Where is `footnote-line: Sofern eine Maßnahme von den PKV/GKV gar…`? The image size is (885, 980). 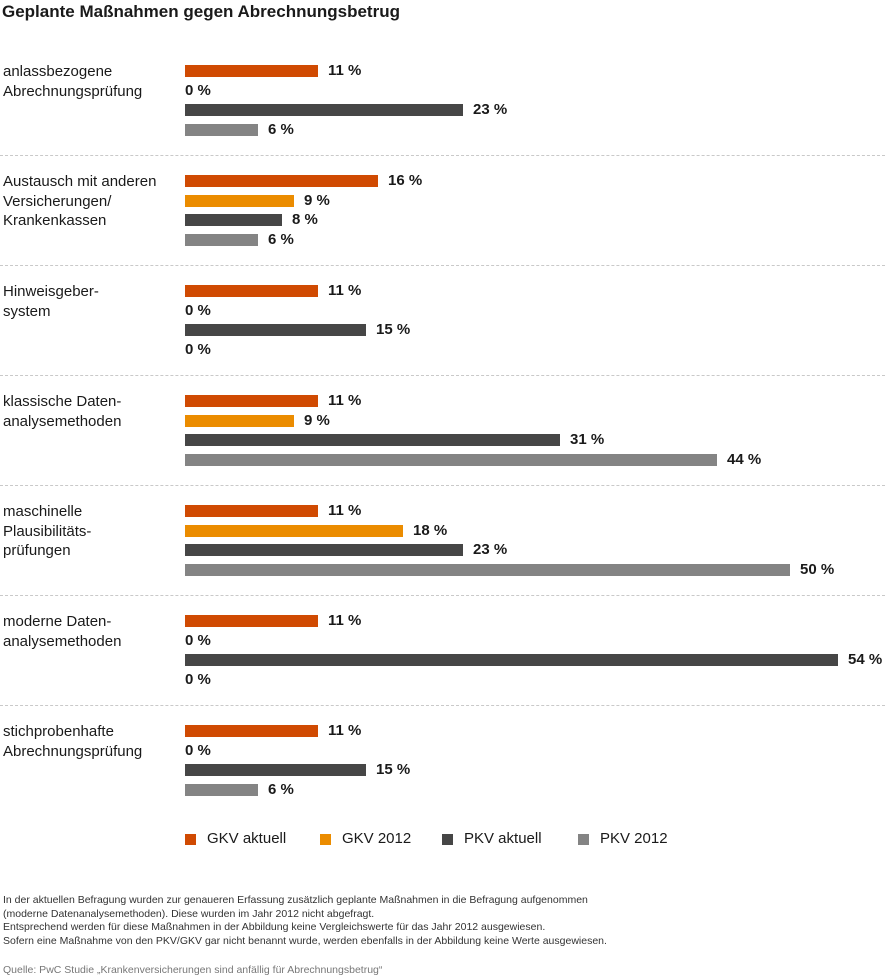 footnote-line: Sofern eine Maßnahme von den PKV/GKV gar… is located at coordinates (305, 940).